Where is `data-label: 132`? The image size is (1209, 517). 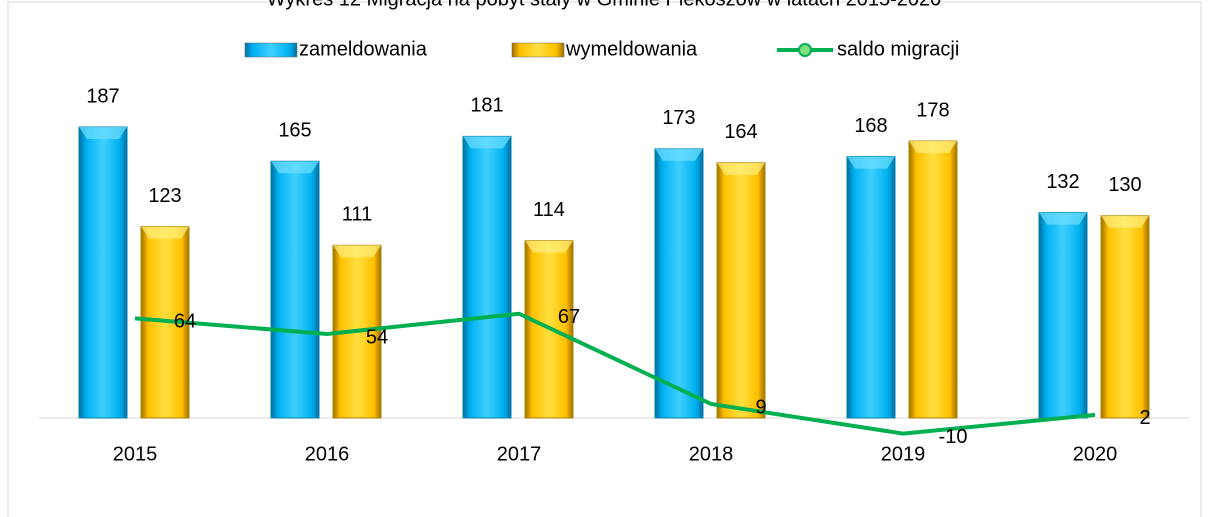 data-label: 132 is located at coordinates (1062, 182).